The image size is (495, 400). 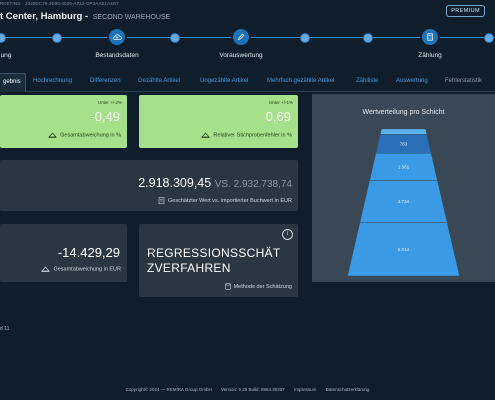 I want to click on wizard-step-bestandsdaten, so click(x=117, y=37).